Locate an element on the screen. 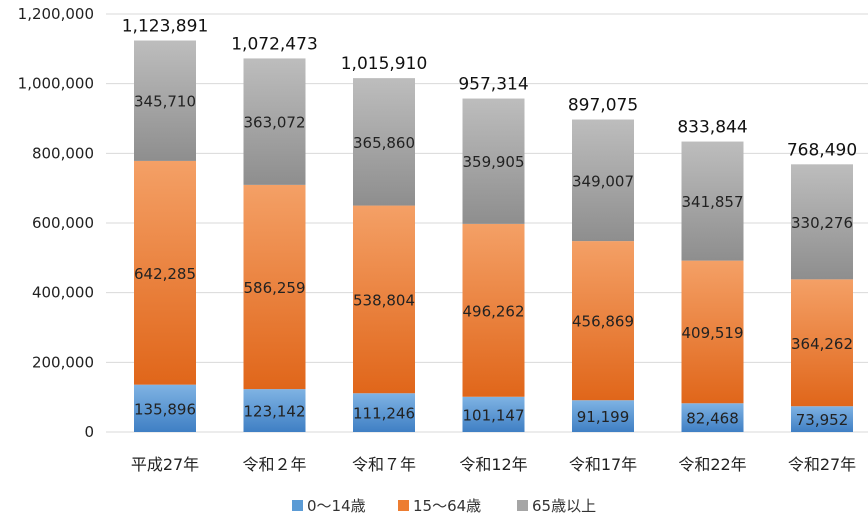  segment-value-label: 538,804 is located at coordinates (384, 300).